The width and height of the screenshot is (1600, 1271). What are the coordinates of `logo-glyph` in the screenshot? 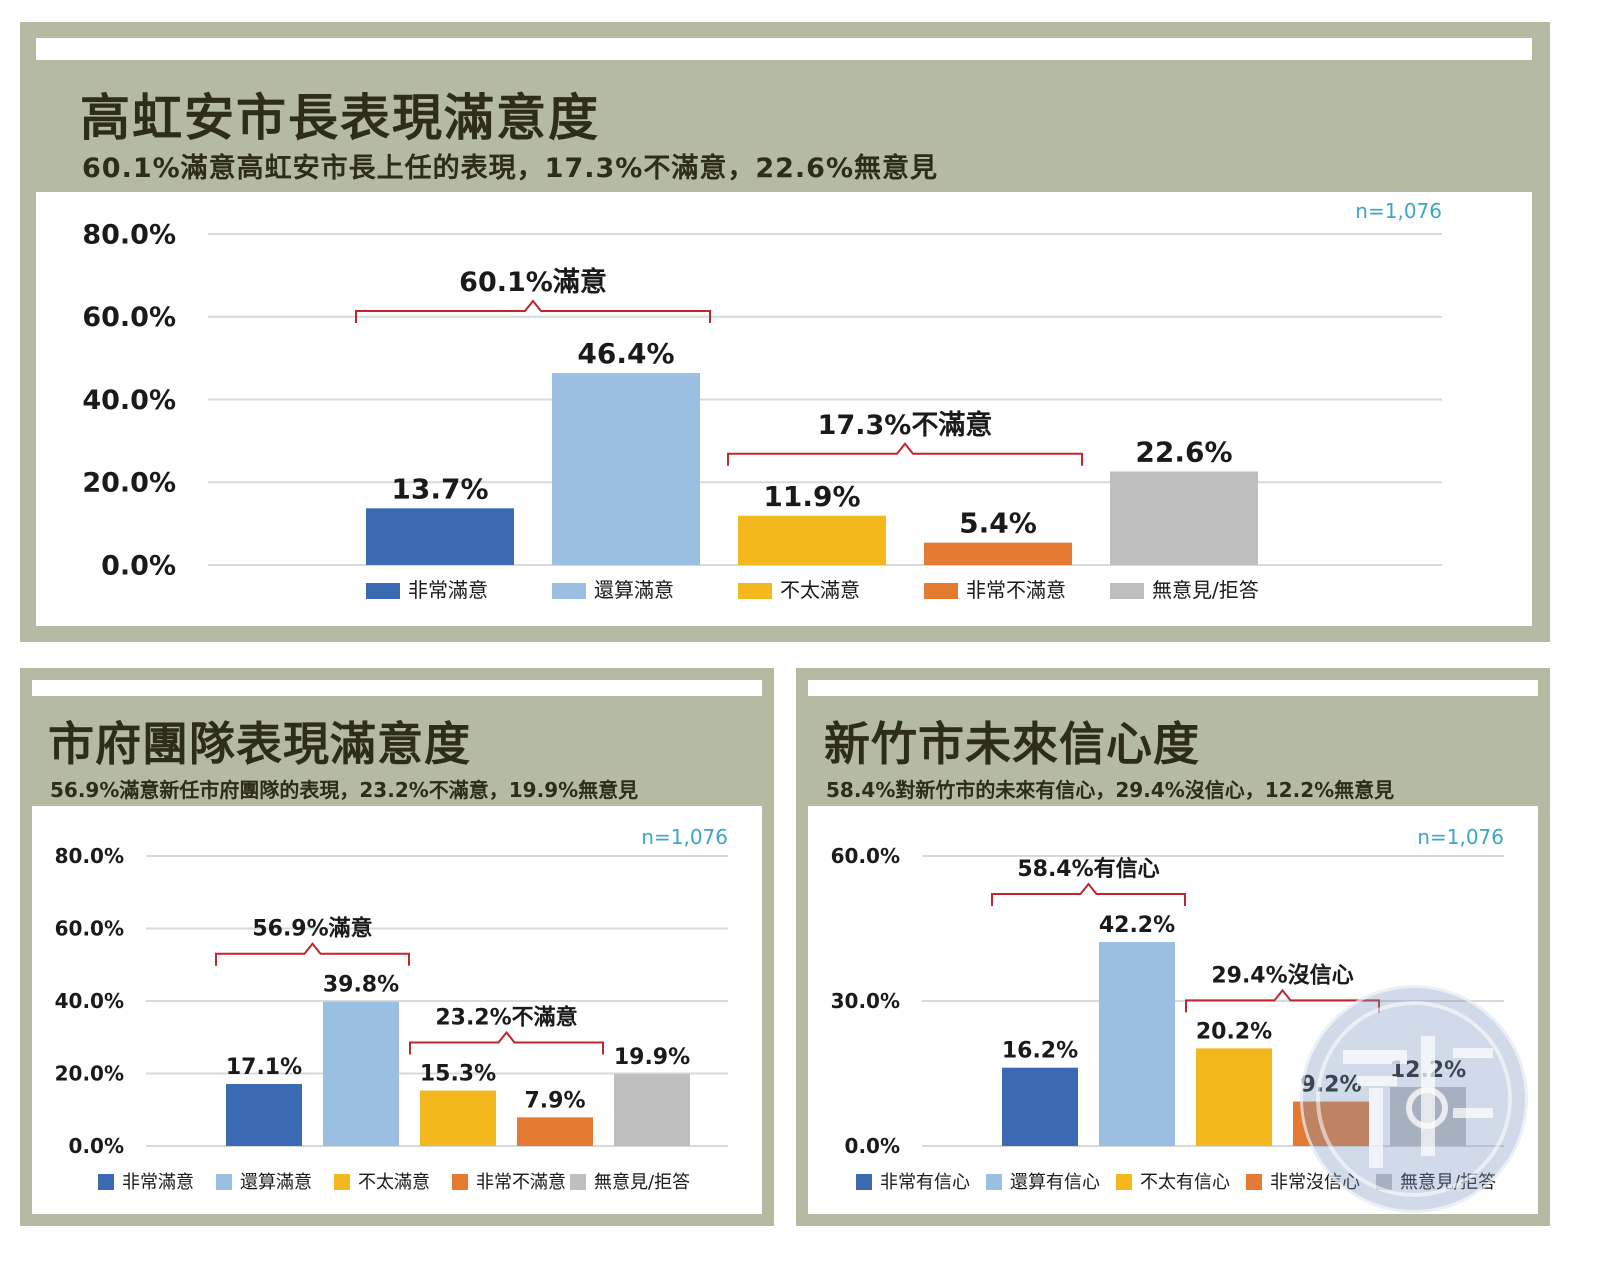 It's located at (1414, 1099).